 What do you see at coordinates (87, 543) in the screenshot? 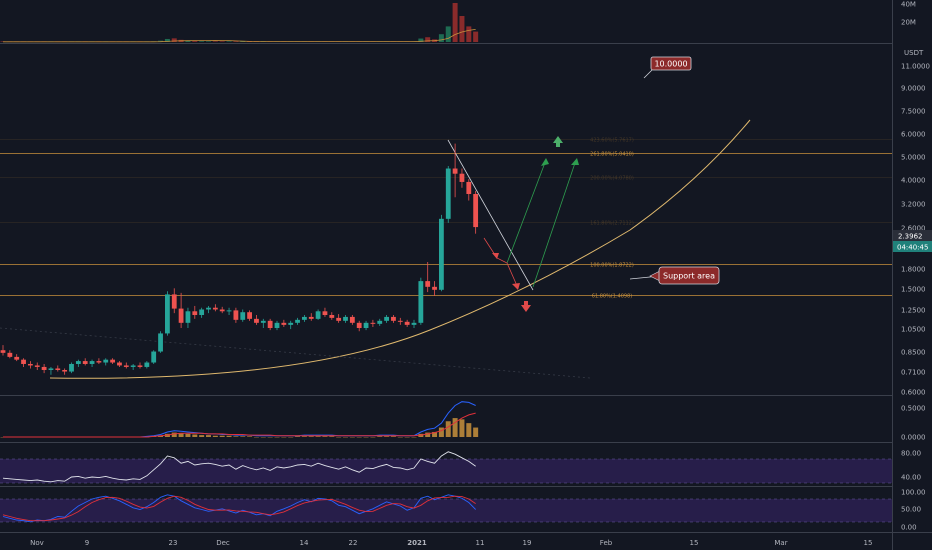
I see `time-tick: 9` at bounding box center [87, 543].